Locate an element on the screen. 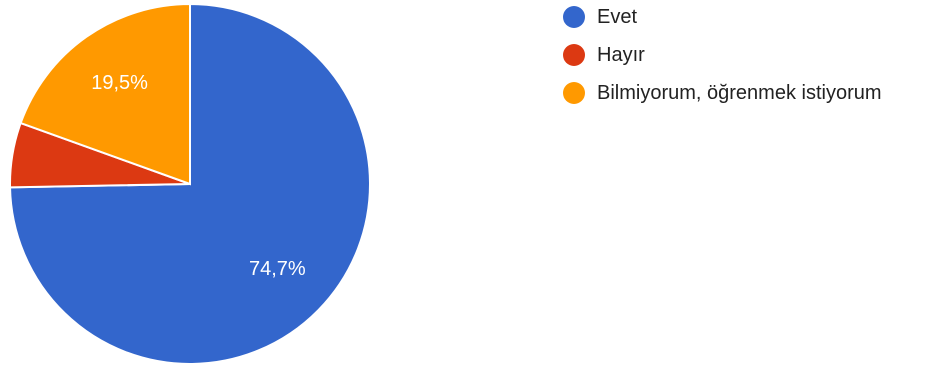 The width and height of the screenshot is (942, 367). legend-label: Bilmiyorum, öğrenmek istiyorum is located at coordinates (739, 92).